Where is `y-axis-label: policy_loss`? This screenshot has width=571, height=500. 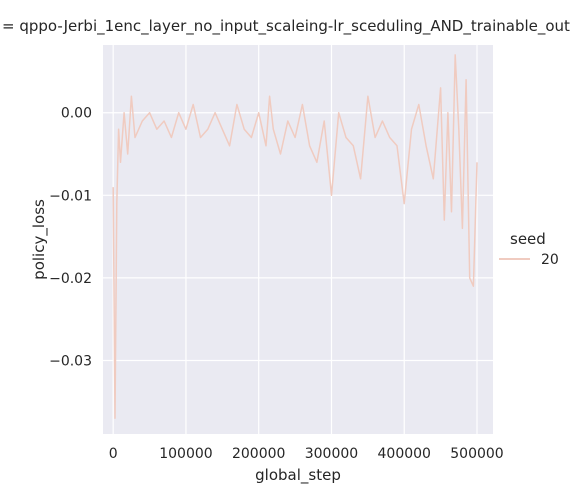
y-axis-label: policy_loss is located at coordinates (39, 239).